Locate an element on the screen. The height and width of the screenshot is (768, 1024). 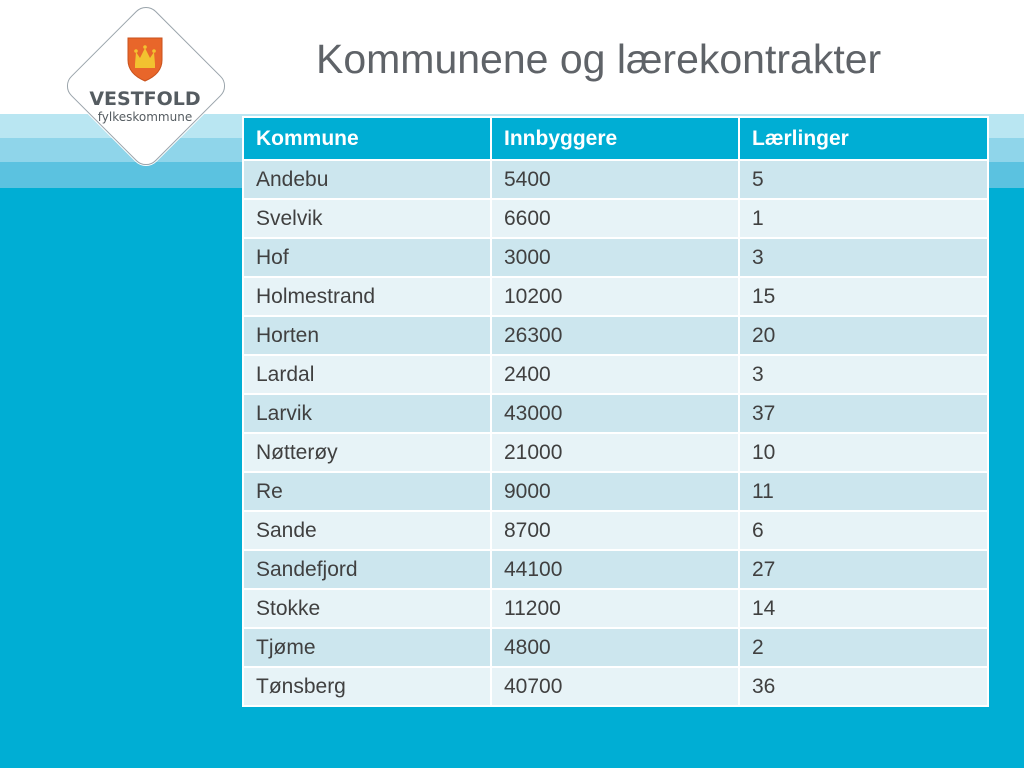
table-row: Sande 8700 6 is located at coordinates (615, 530).